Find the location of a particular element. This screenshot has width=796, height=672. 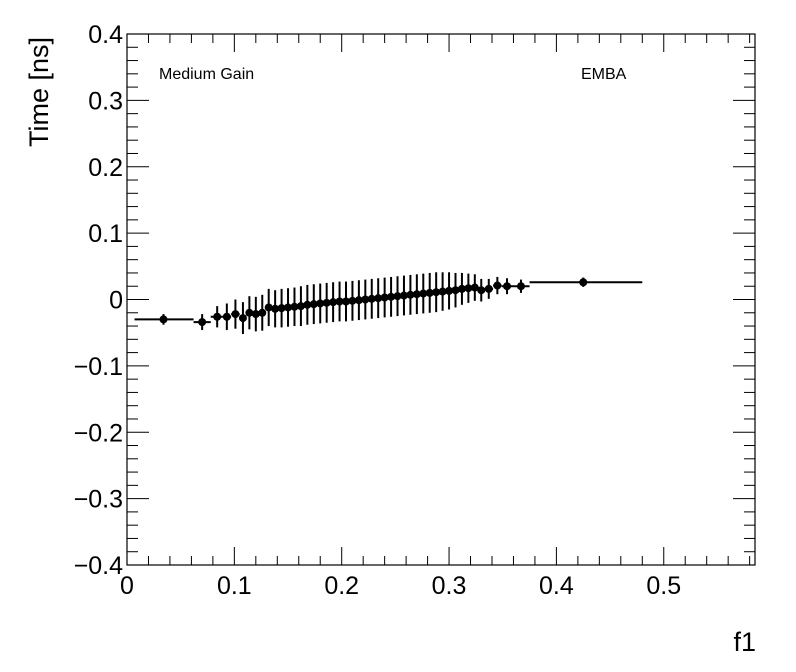

x-tick-label: 0.1 is located at coordinates (234, 586).